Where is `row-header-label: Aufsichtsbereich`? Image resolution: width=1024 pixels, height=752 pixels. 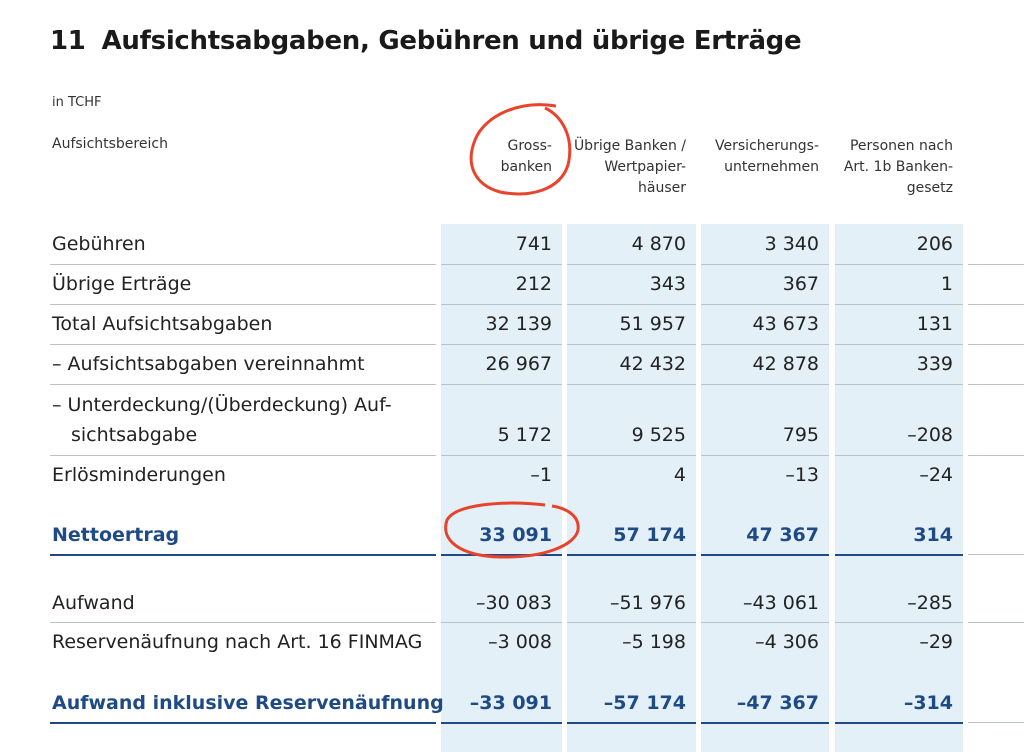 row-header-label: Aufsichtsbereich is located at coordinates (110, 144).